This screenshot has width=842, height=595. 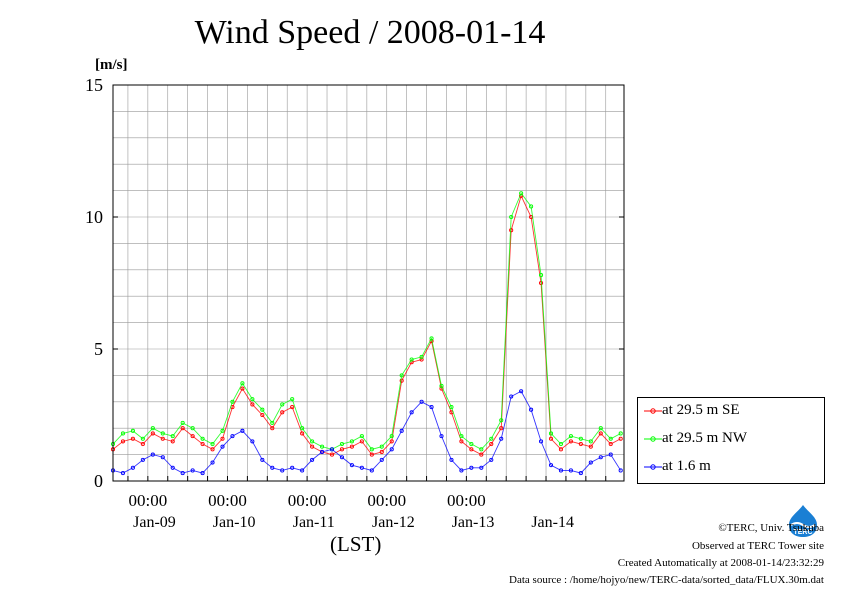 I want to click on credit-observed: Observed at TERC Tower site, so click(x=757, y=546).